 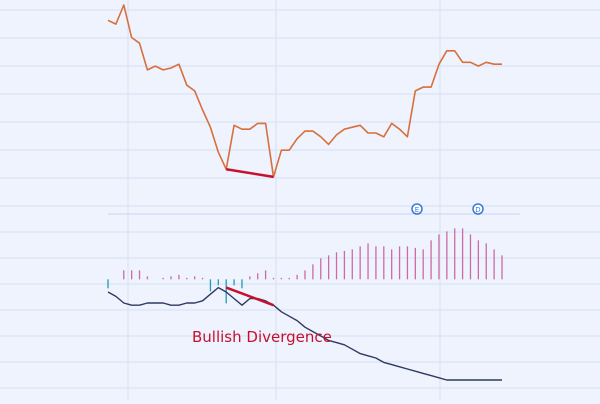 I want to click on macd-divergence-line, so click(x=249, y=296).